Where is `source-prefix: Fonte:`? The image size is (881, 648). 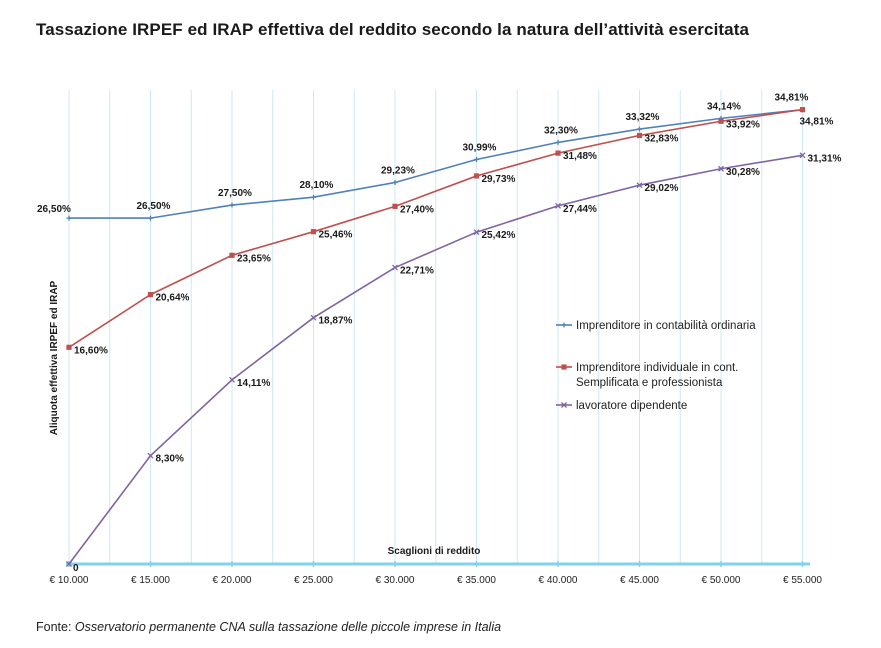
source-prefix: Fonte: is located at coordinates (54, 627).